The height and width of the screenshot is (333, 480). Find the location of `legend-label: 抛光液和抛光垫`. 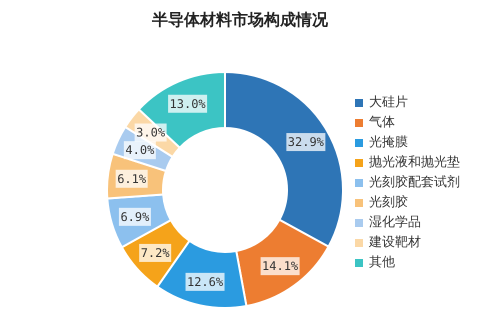

legend-label: 抛光液和抛光垫 is located at coordinates (414, 163).